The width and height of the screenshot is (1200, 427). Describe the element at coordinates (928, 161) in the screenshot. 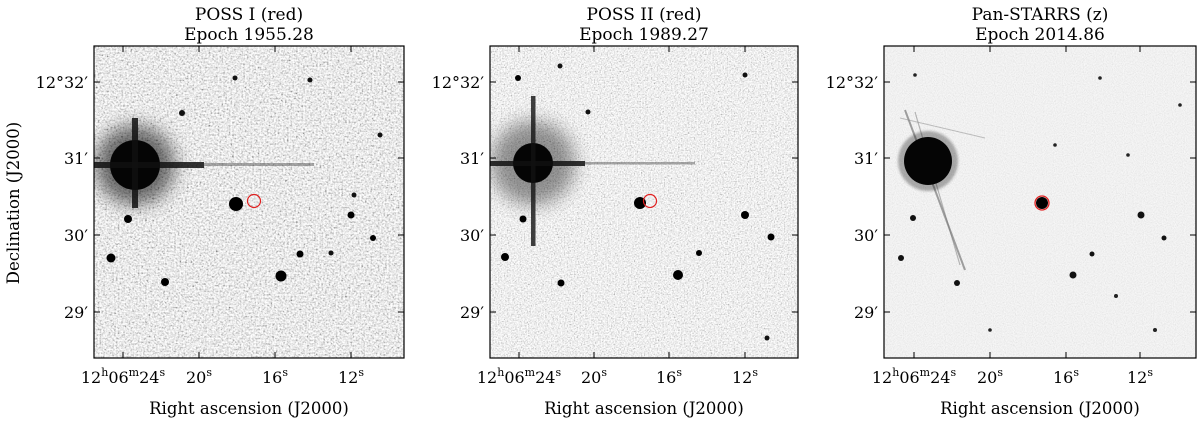

I see `bright-star` at that location.